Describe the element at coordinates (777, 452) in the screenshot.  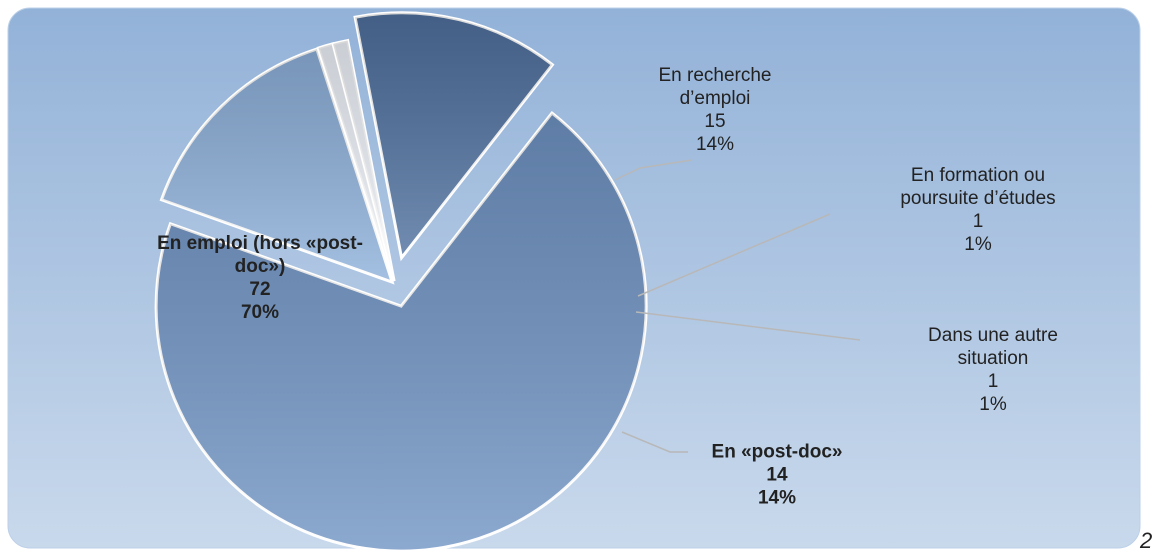
I see `category-label: En «post-doc»` at that location.